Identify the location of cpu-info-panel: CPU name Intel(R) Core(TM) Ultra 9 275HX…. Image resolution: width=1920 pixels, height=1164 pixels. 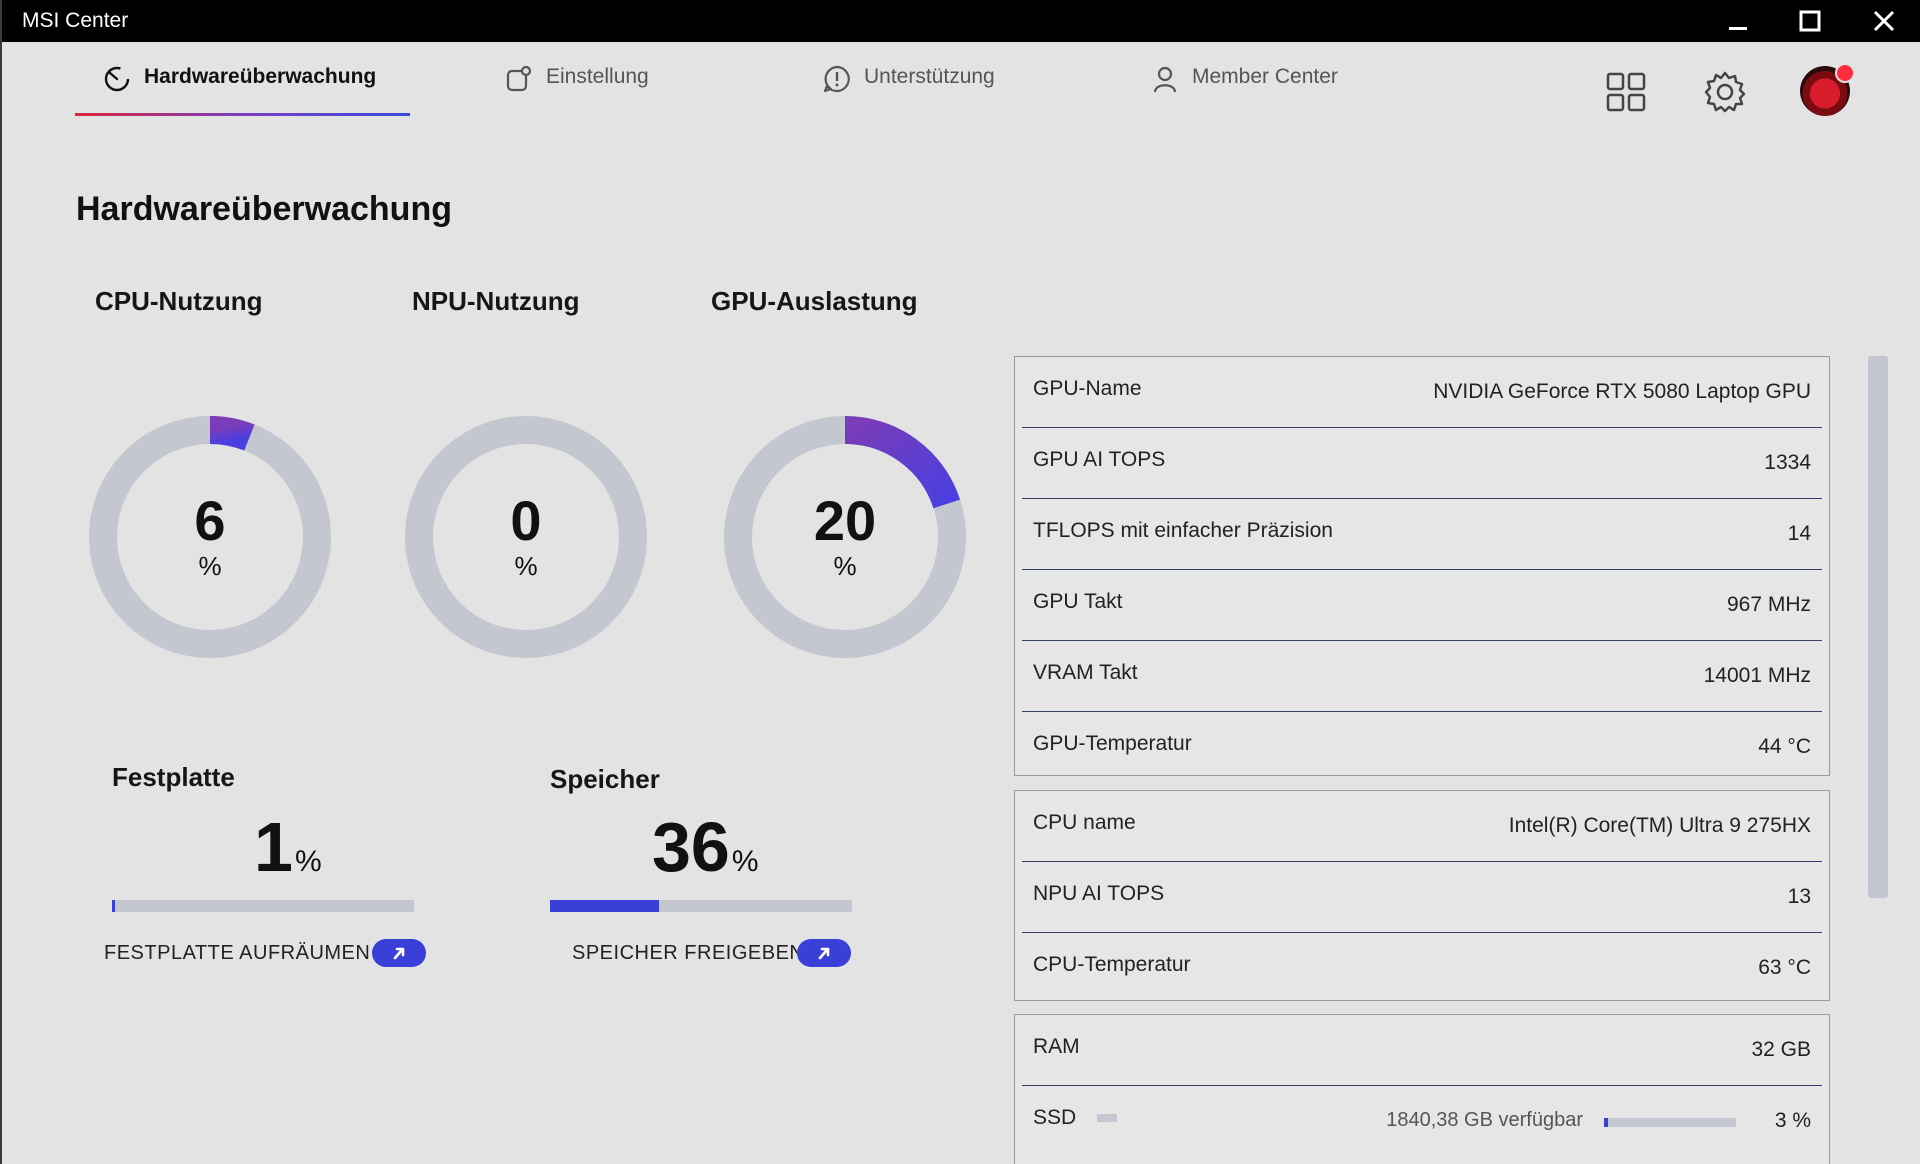
(1422, 895).